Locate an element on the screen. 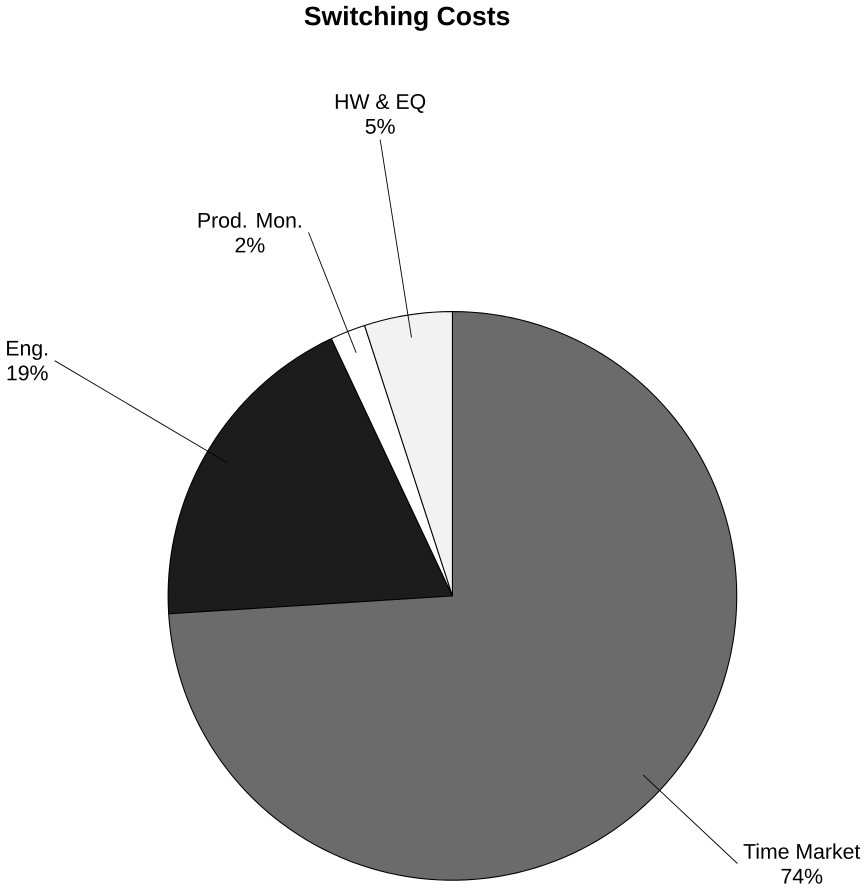 Image resolution: width=866 pixels, height=889 pixels. data-label: 5% is located at coordinates (380, 126).